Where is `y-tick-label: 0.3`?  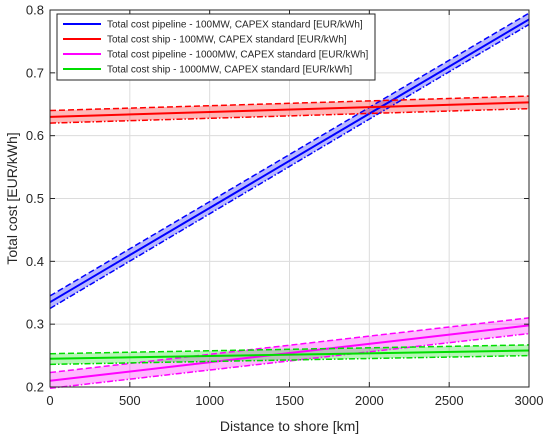
y-tick-label: 0.3 is located at coordinates (35, 324).